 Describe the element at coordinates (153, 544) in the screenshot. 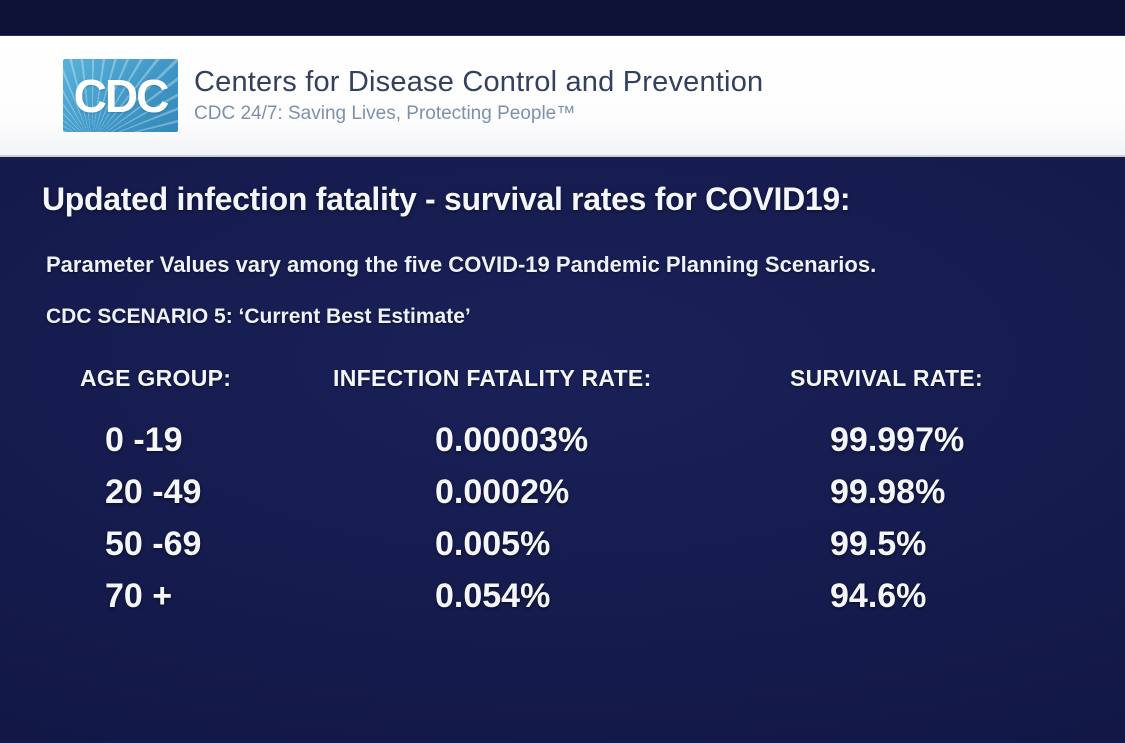

I see `table-cell-age-group: 50 -69` at that location.